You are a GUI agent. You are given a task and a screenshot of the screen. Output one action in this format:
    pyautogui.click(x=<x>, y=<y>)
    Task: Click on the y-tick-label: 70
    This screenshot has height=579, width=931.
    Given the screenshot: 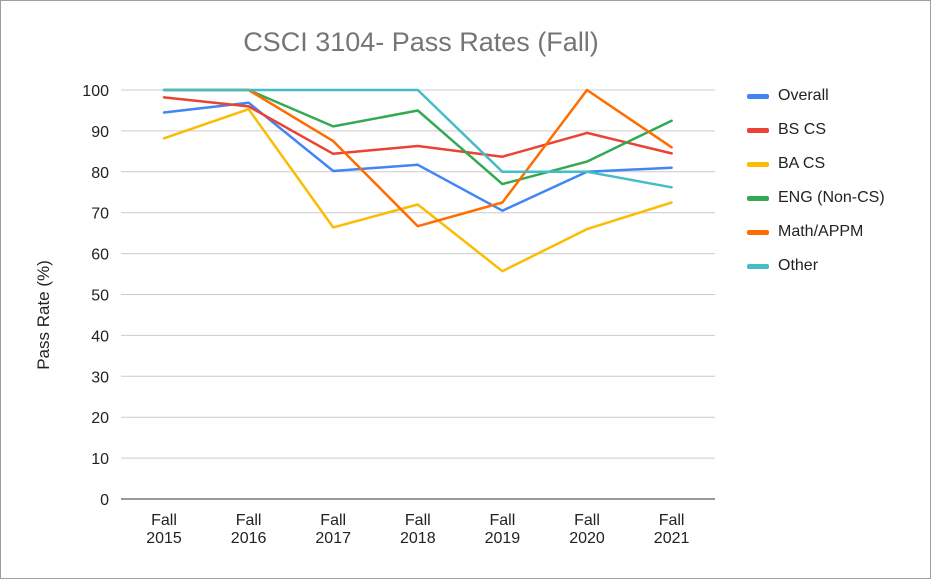 What is the action you would take?
    pyautogui.click(x=100, y=214)
    